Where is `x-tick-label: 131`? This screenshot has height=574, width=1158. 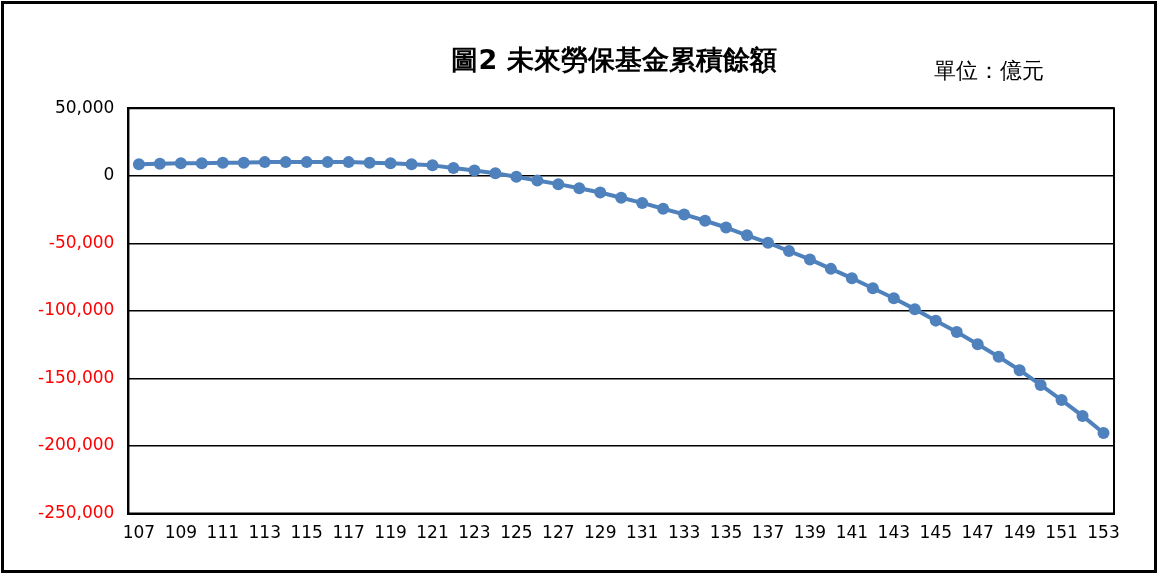
x-tick-label: 131 is located at coordinates (642, 532).